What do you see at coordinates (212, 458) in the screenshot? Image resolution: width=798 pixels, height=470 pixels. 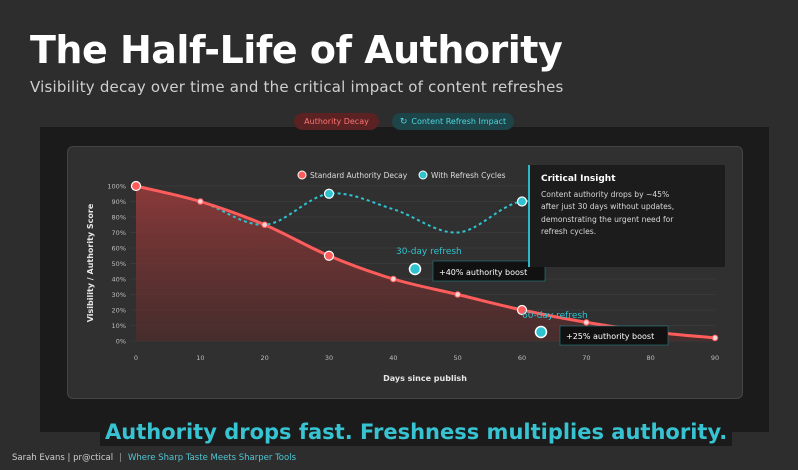 I see `footer-tagline: Where Sharp Taste Meets Sharper Tools` at bounding box center [212, 458].